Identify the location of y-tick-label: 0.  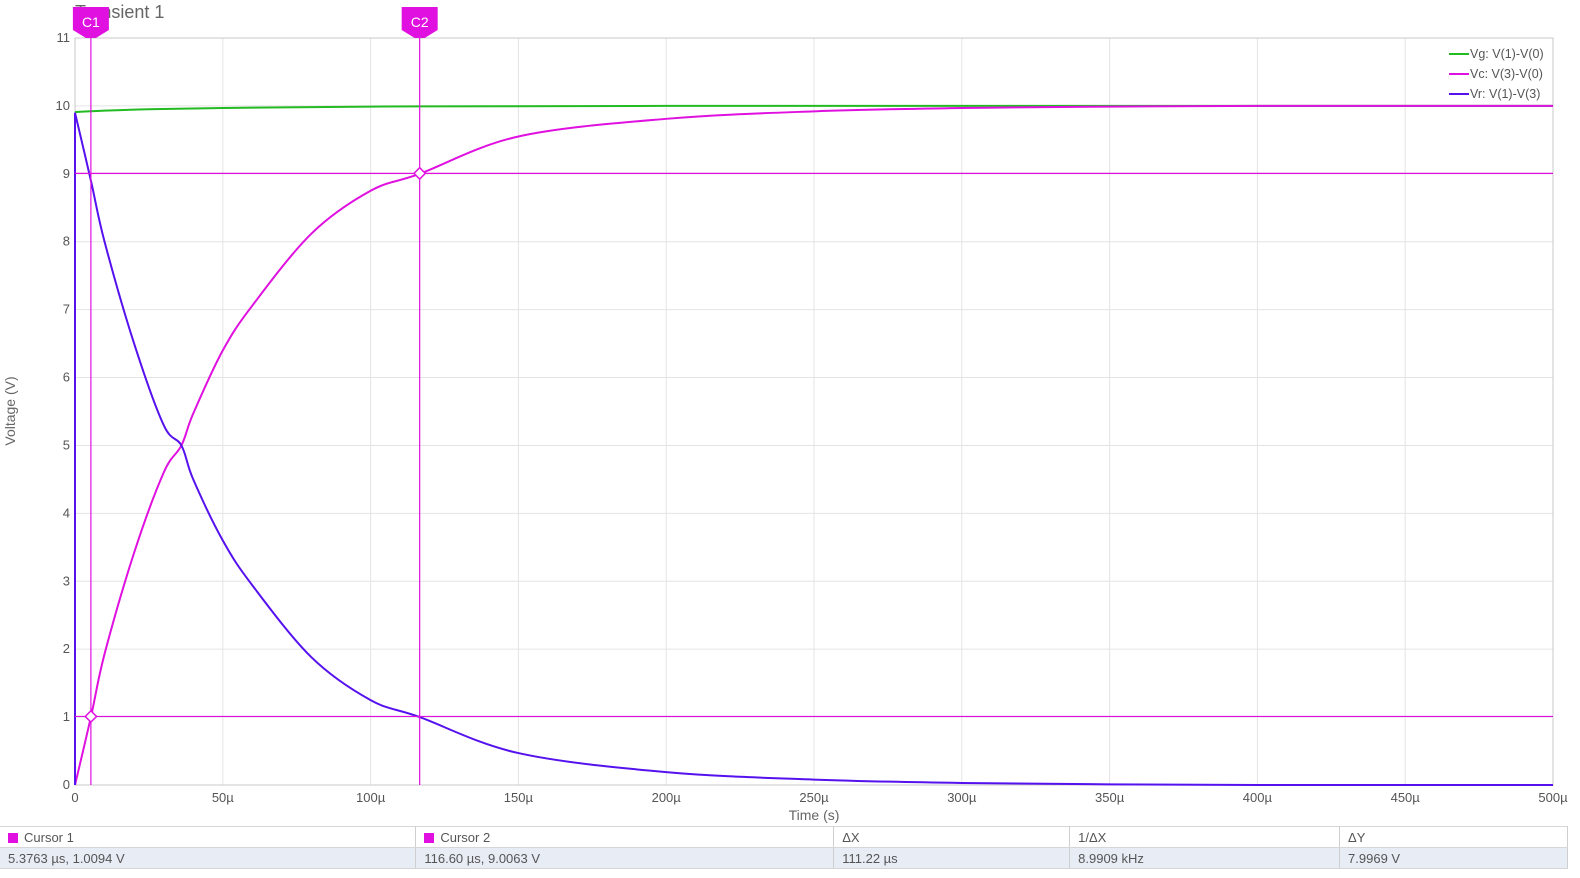
(66, 784).